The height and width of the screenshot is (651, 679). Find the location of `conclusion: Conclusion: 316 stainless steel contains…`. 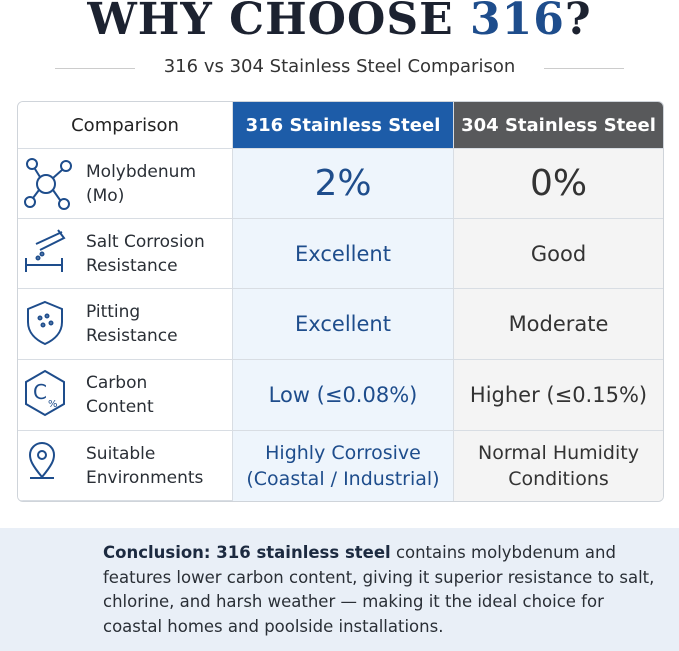

conclusion: Conclusion: 316 stainless steel contains… is located at coordinates (385, 590).